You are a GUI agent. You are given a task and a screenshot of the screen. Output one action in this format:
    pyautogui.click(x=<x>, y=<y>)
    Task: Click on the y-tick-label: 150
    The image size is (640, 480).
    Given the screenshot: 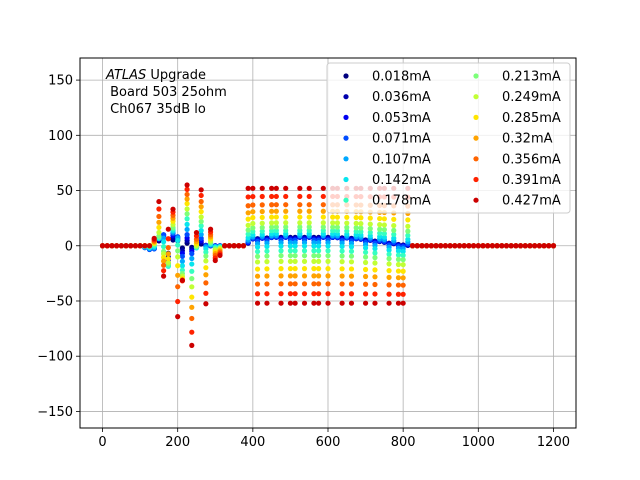 What is the action you would take?
    pyautogui.click(x=60, y=81)
    